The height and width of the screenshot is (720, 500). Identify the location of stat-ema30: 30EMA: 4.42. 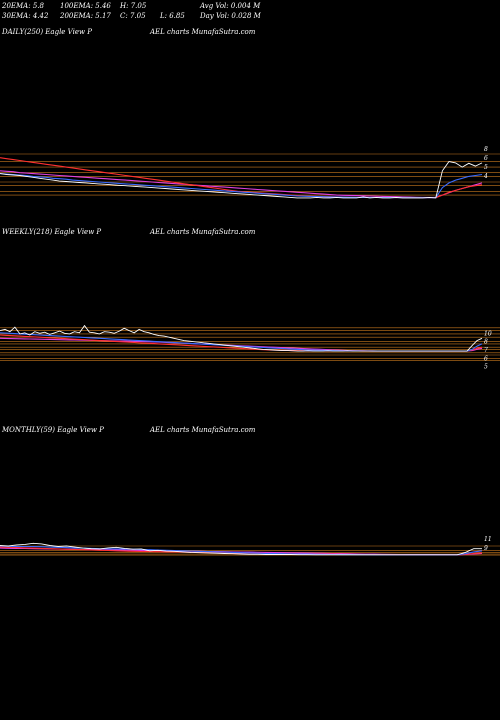
(25, 16).